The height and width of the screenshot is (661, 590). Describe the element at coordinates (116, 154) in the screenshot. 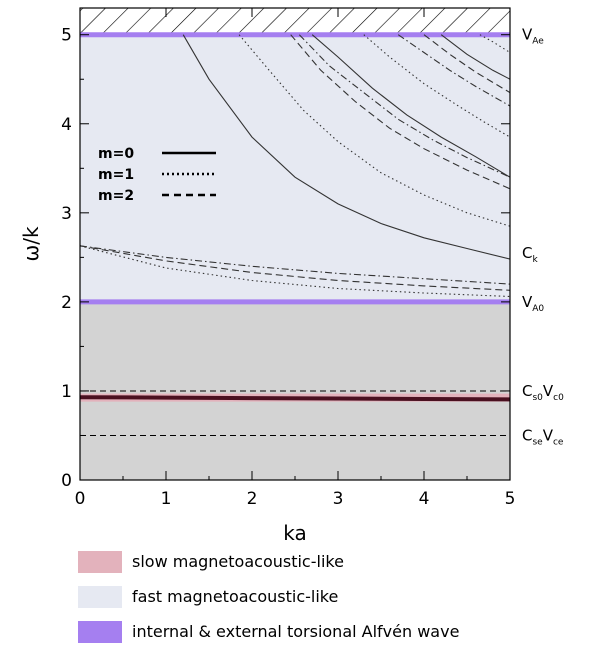

I see `inner-legend-label-0: m=0` at that location.